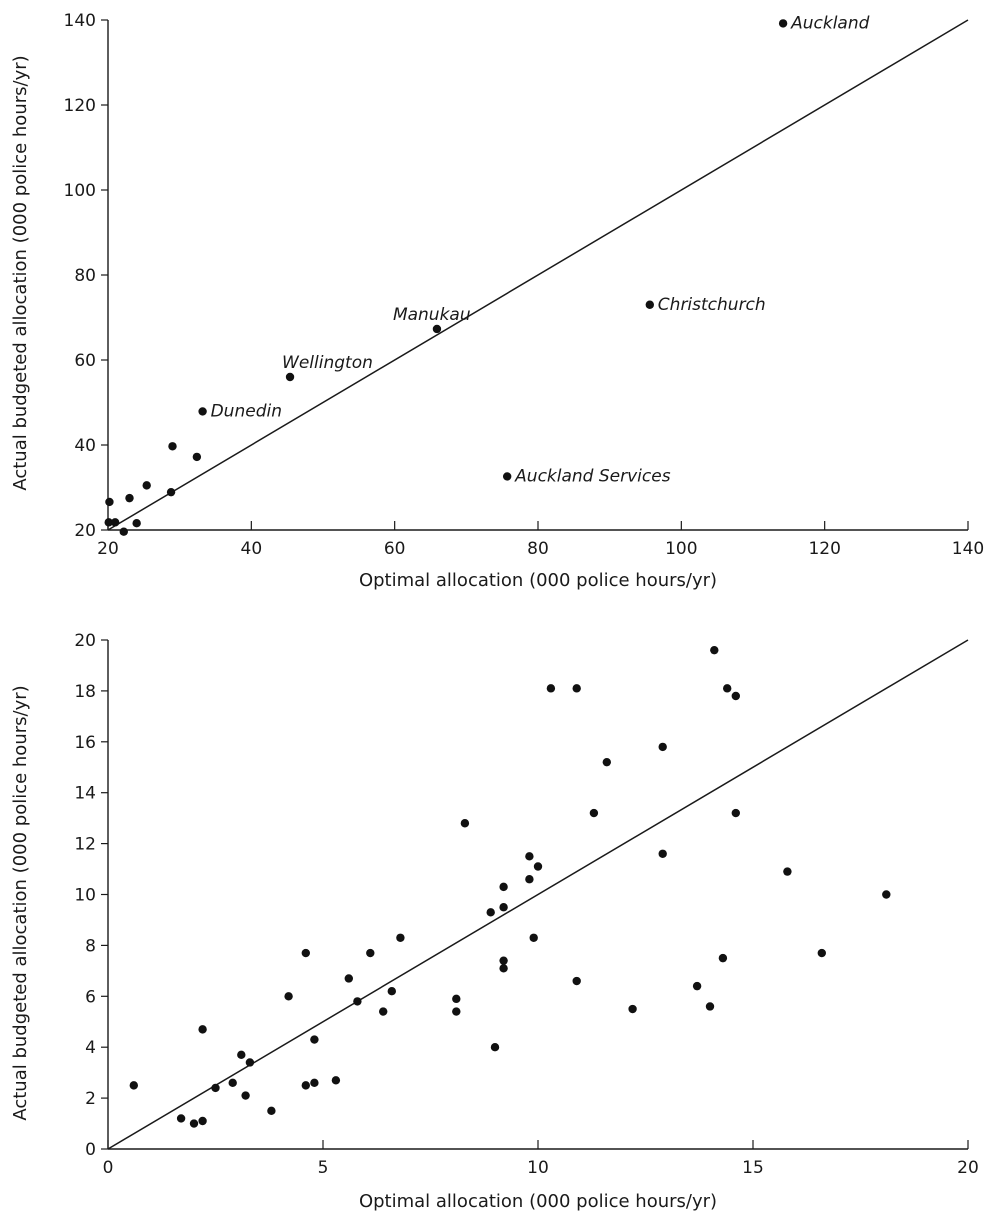  What do you see at coordinates (85, 446) in the screenshot?
I see `y-tick-label: 40` at bounding box center [85, 446].